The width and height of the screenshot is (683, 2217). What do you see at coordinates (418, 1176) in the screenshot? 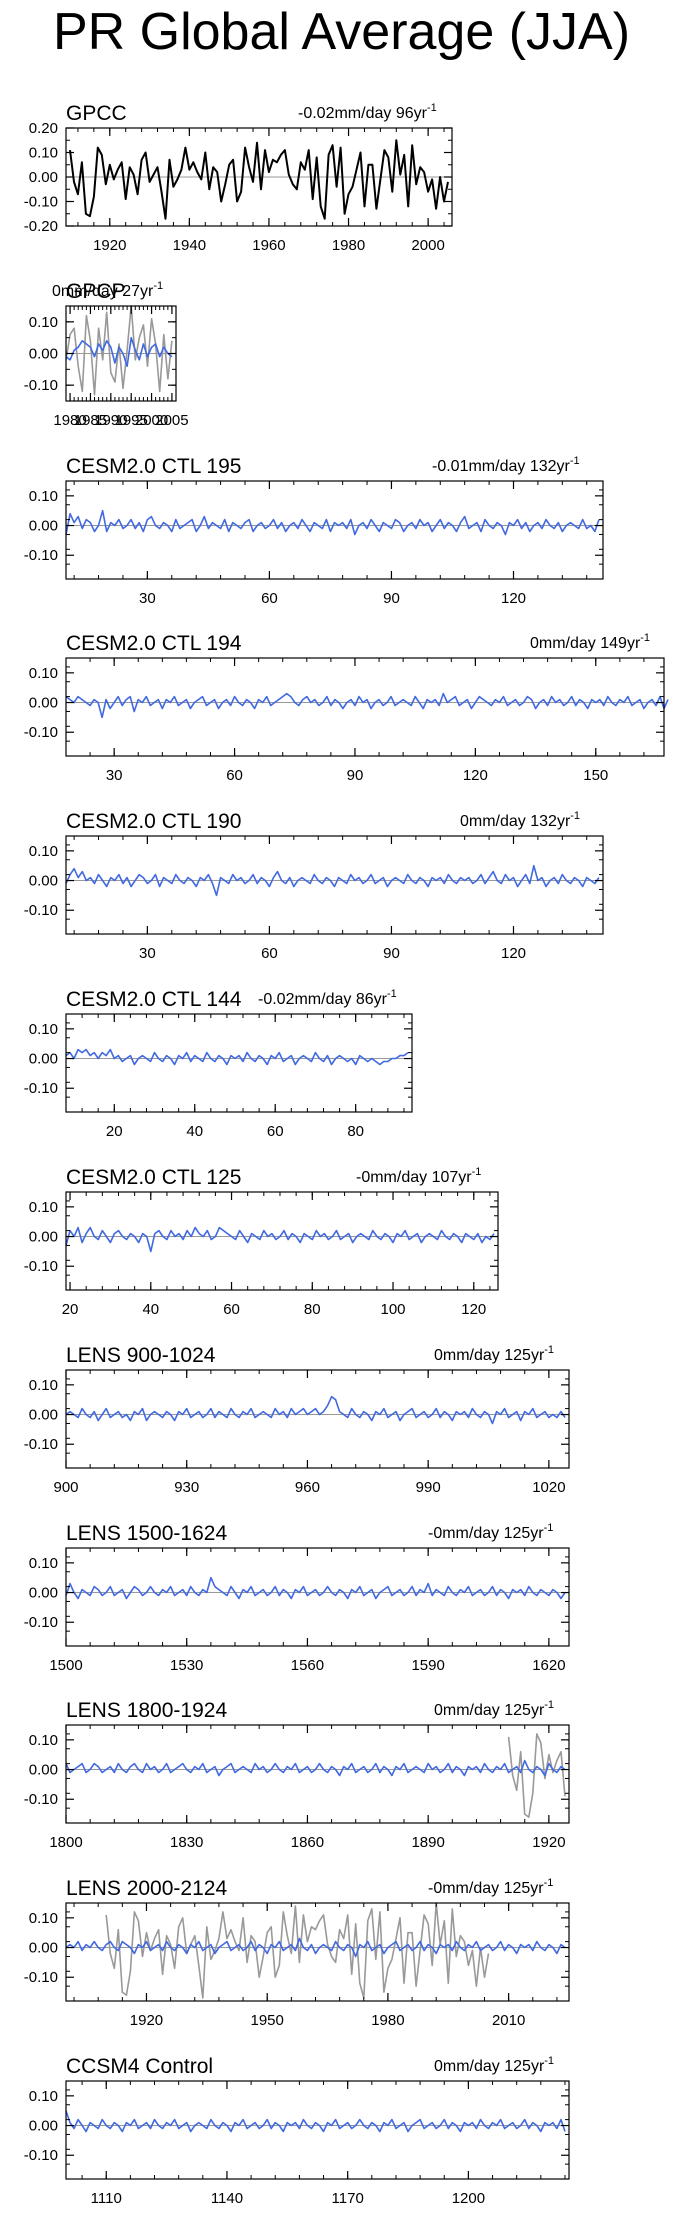
I see `trend-label: -0mm/day 107yr-1` at bounding box center [418, 1176].